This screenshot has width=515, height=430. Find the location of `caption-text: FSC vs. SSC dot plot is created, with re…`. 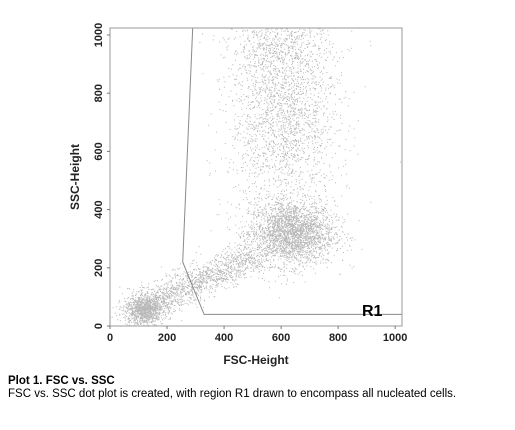

caption-text: FSC vs. SSC dot plot is created, with re… is located at coordinates (232, 394).